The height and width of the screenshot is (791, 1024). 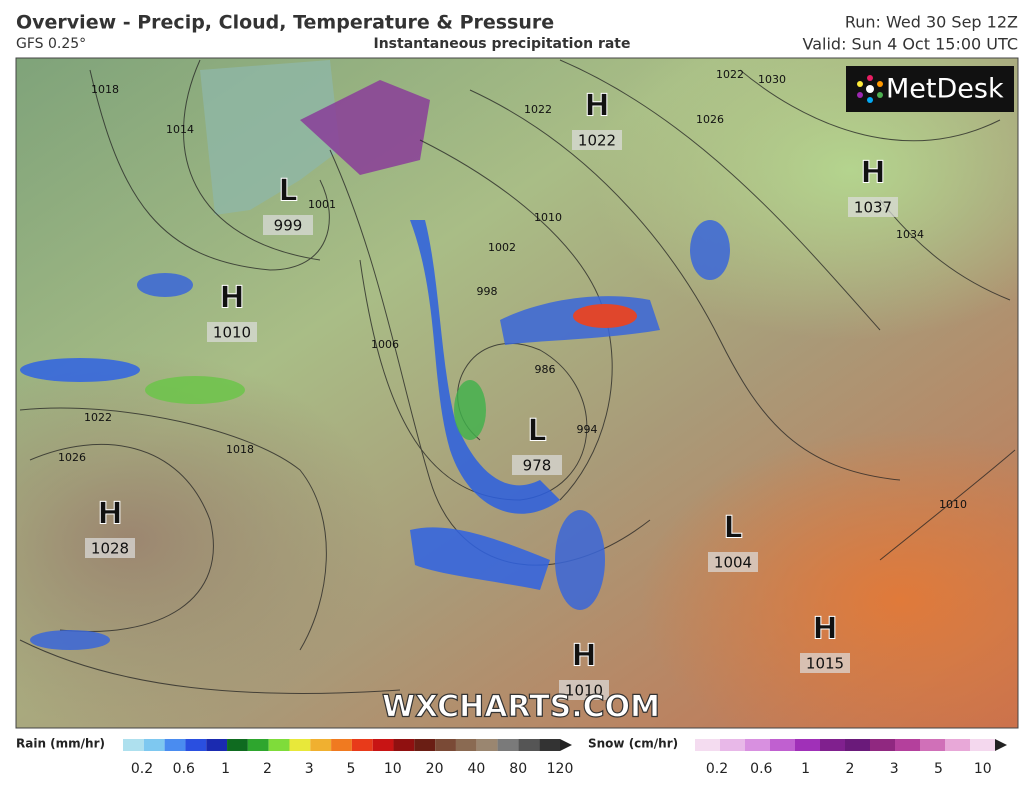 What do you see at coordinates (597, 141) in the screenshot?
I see `pressure-center-value: 1022` at bounding box center [597, 141].